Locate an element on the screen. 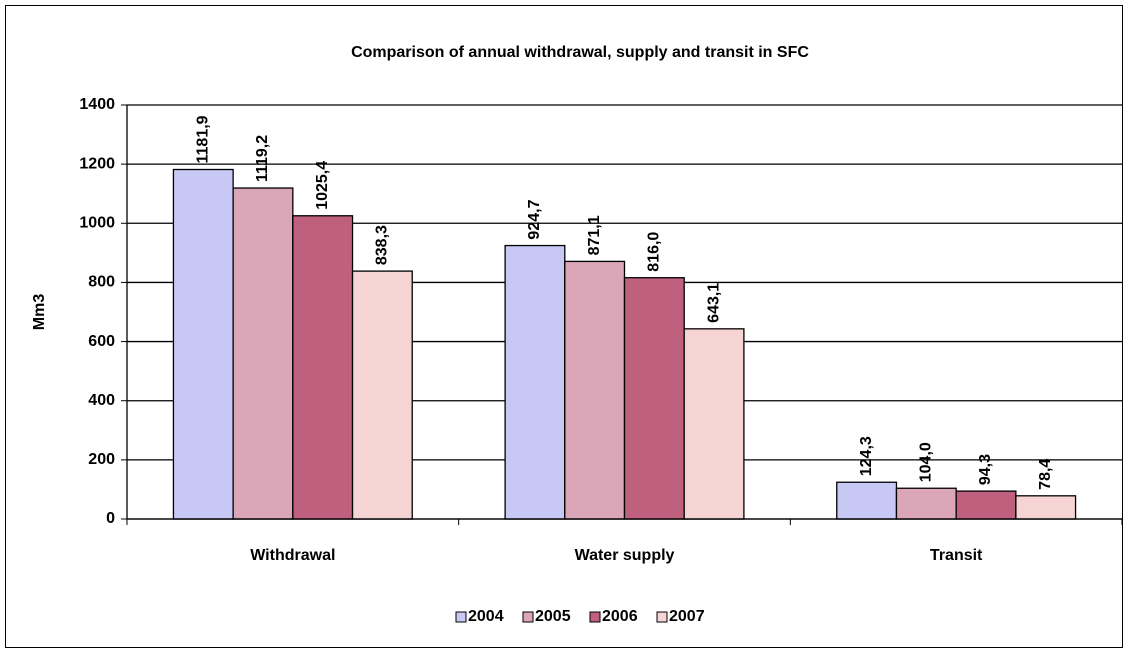  y-tick-label: 1000 is located at coordinates (97, 223).